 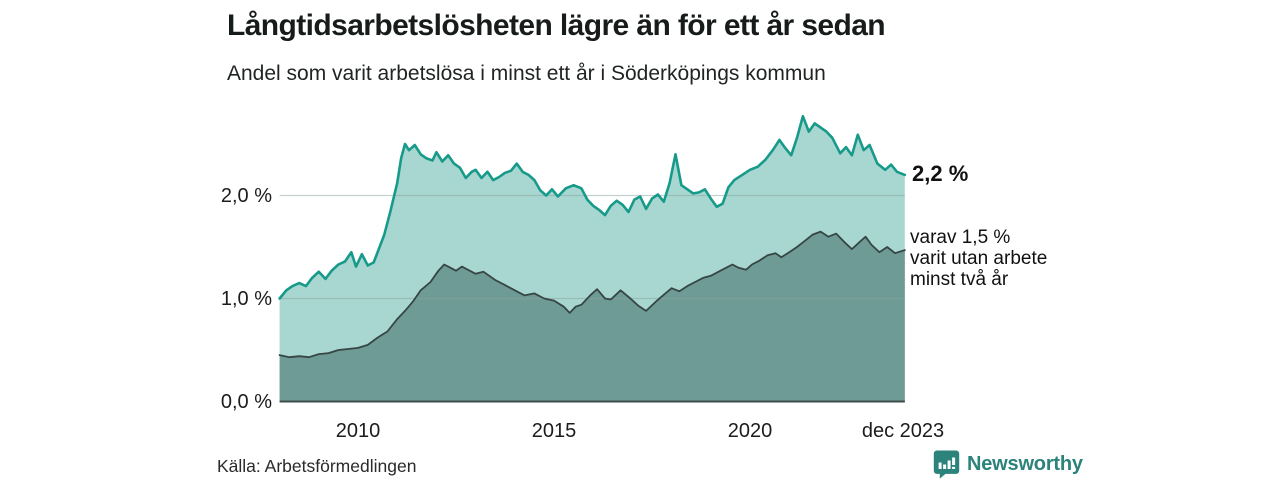 I want to click on x-tick-2010: 2010, so click(x=358, y=431).